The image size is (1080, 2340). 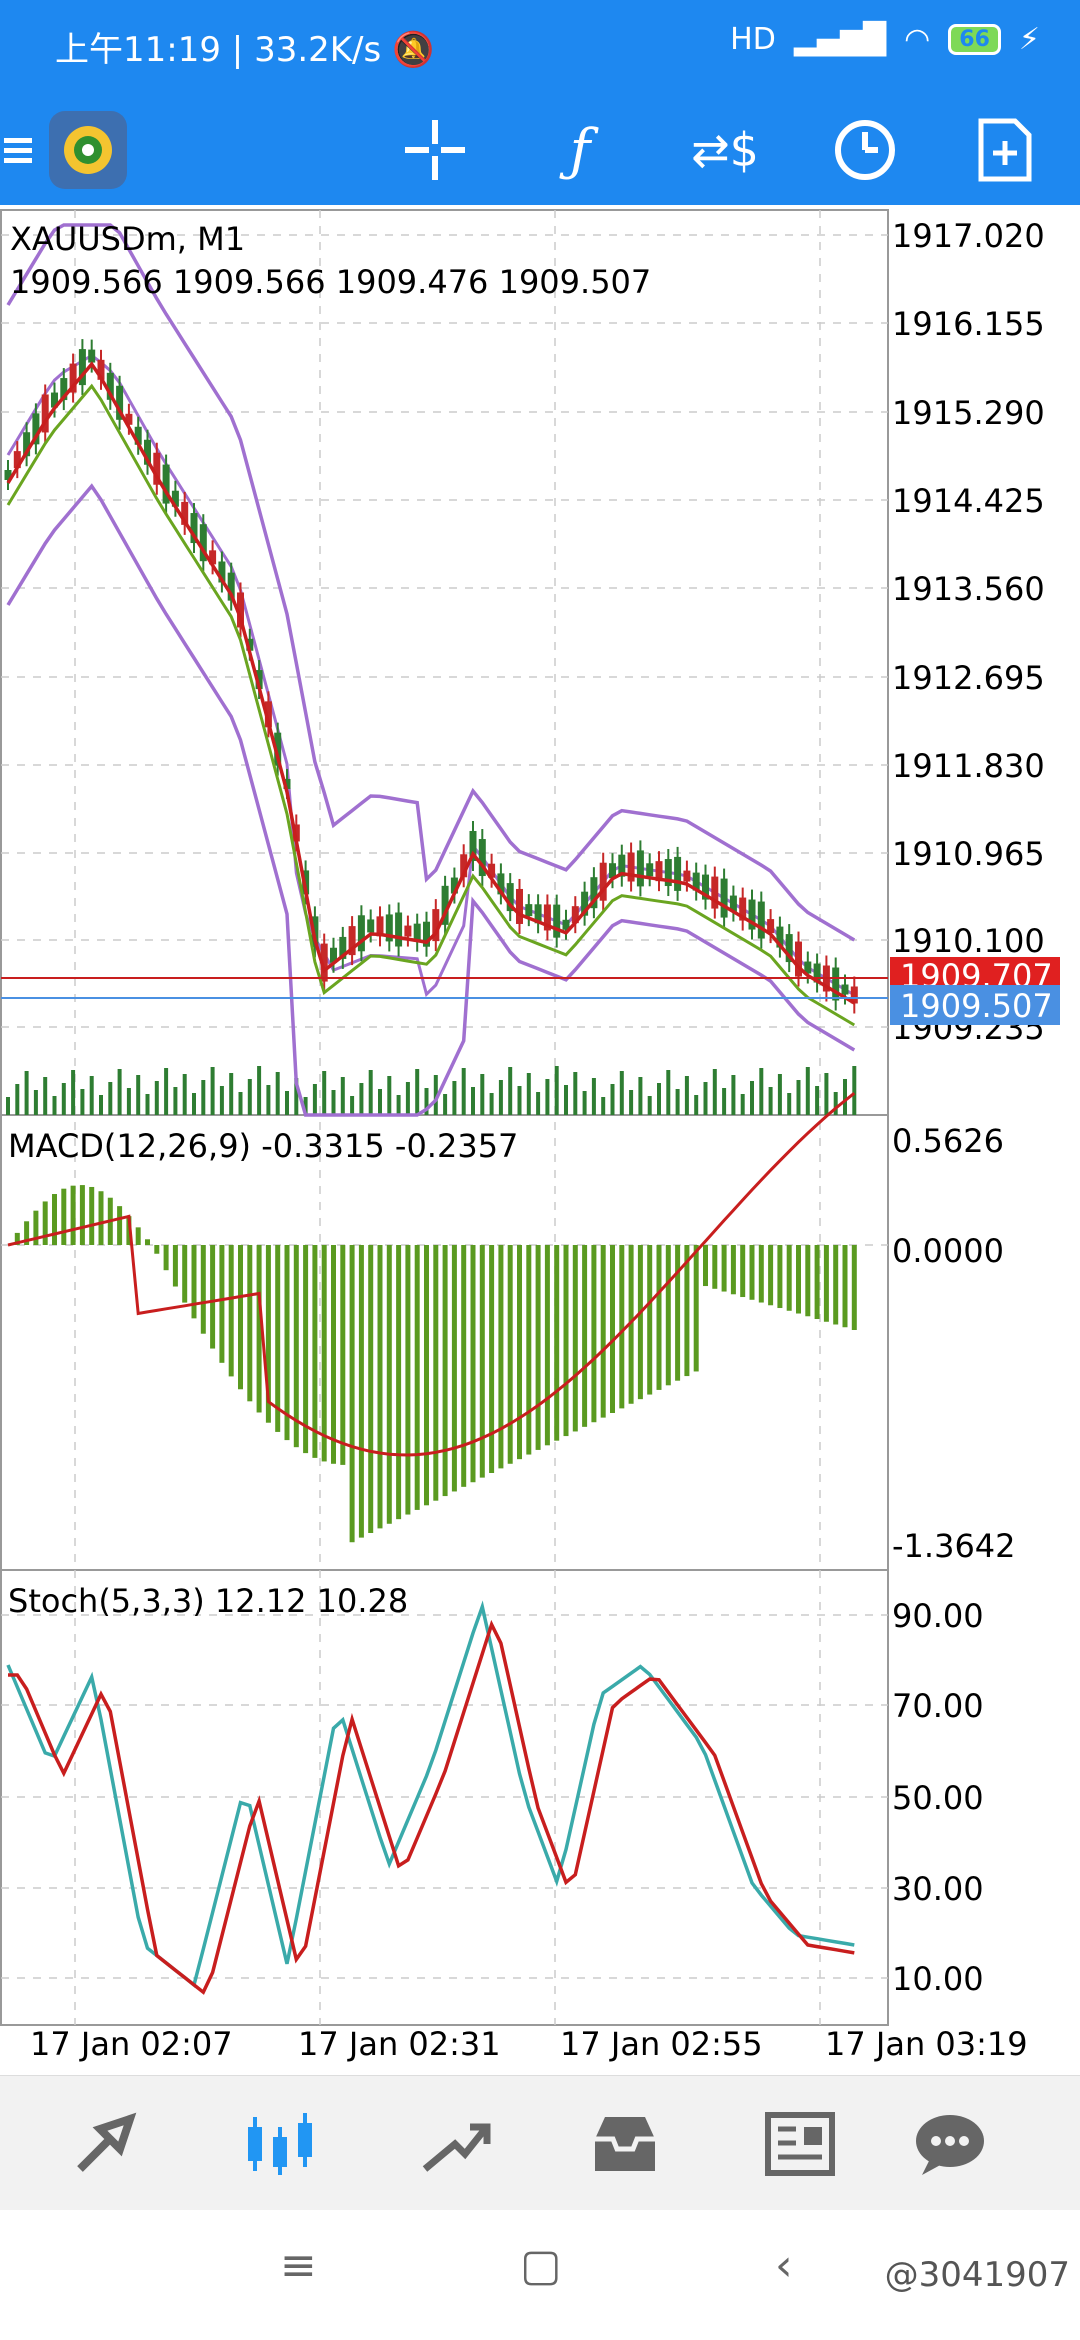 I want to click on bid-price: 1909.507, so click(x=976, y=1006).